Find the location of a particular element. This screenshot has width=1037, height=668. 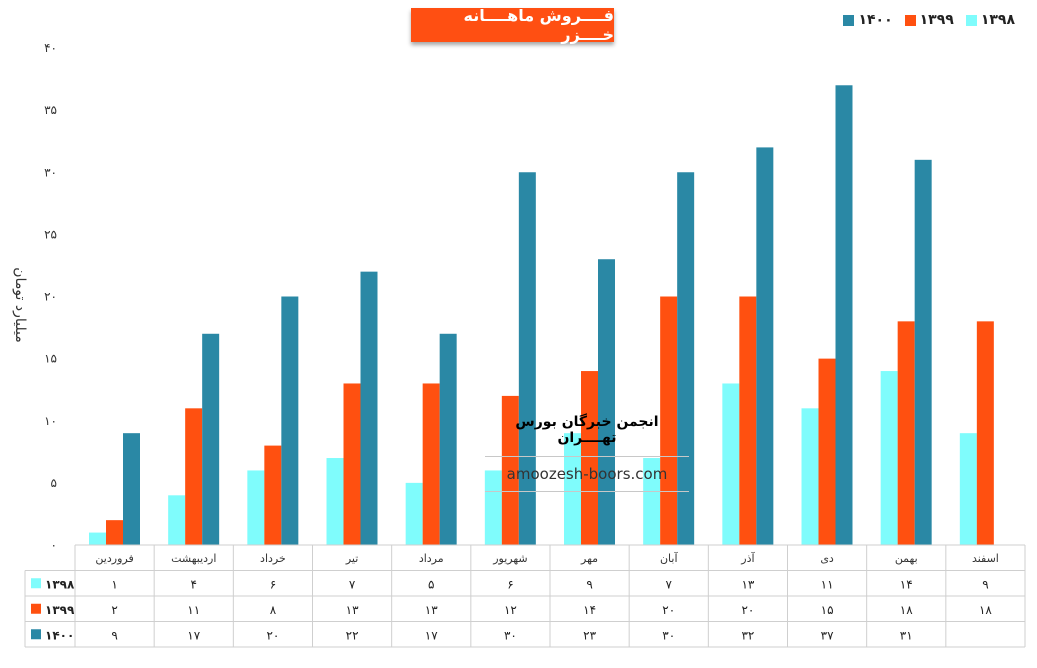

data-label: ۵ is located at coordinates (431, 584).